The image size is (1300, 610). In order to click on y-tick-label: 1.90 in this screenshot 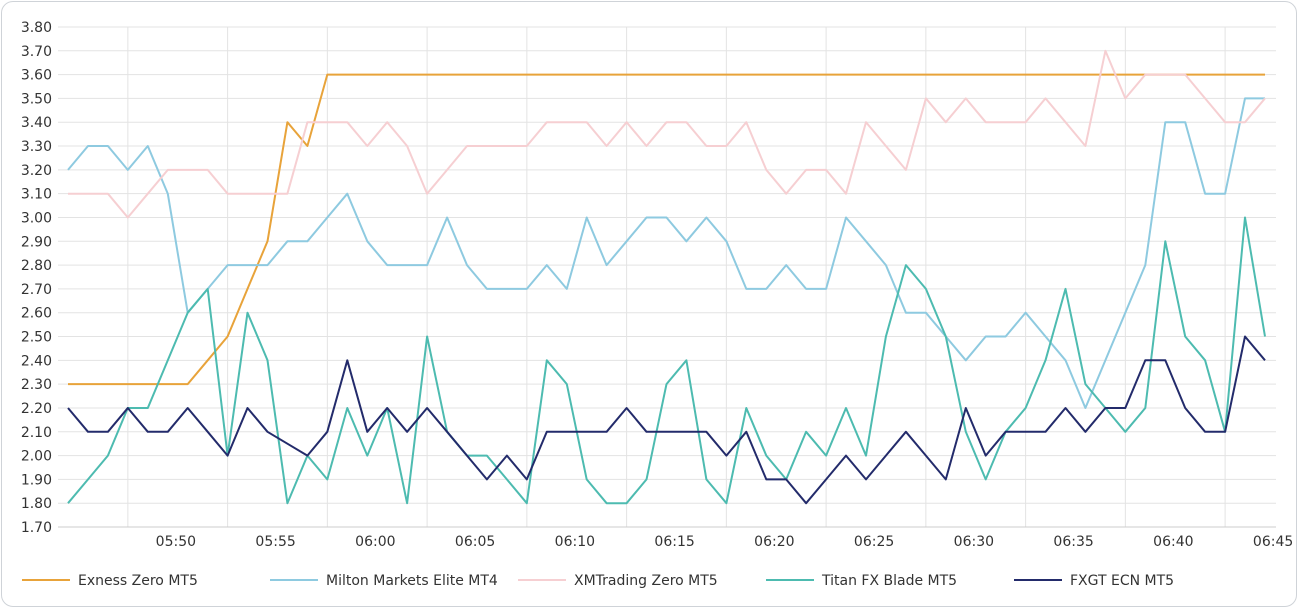, I will do `click(36, 480)`.